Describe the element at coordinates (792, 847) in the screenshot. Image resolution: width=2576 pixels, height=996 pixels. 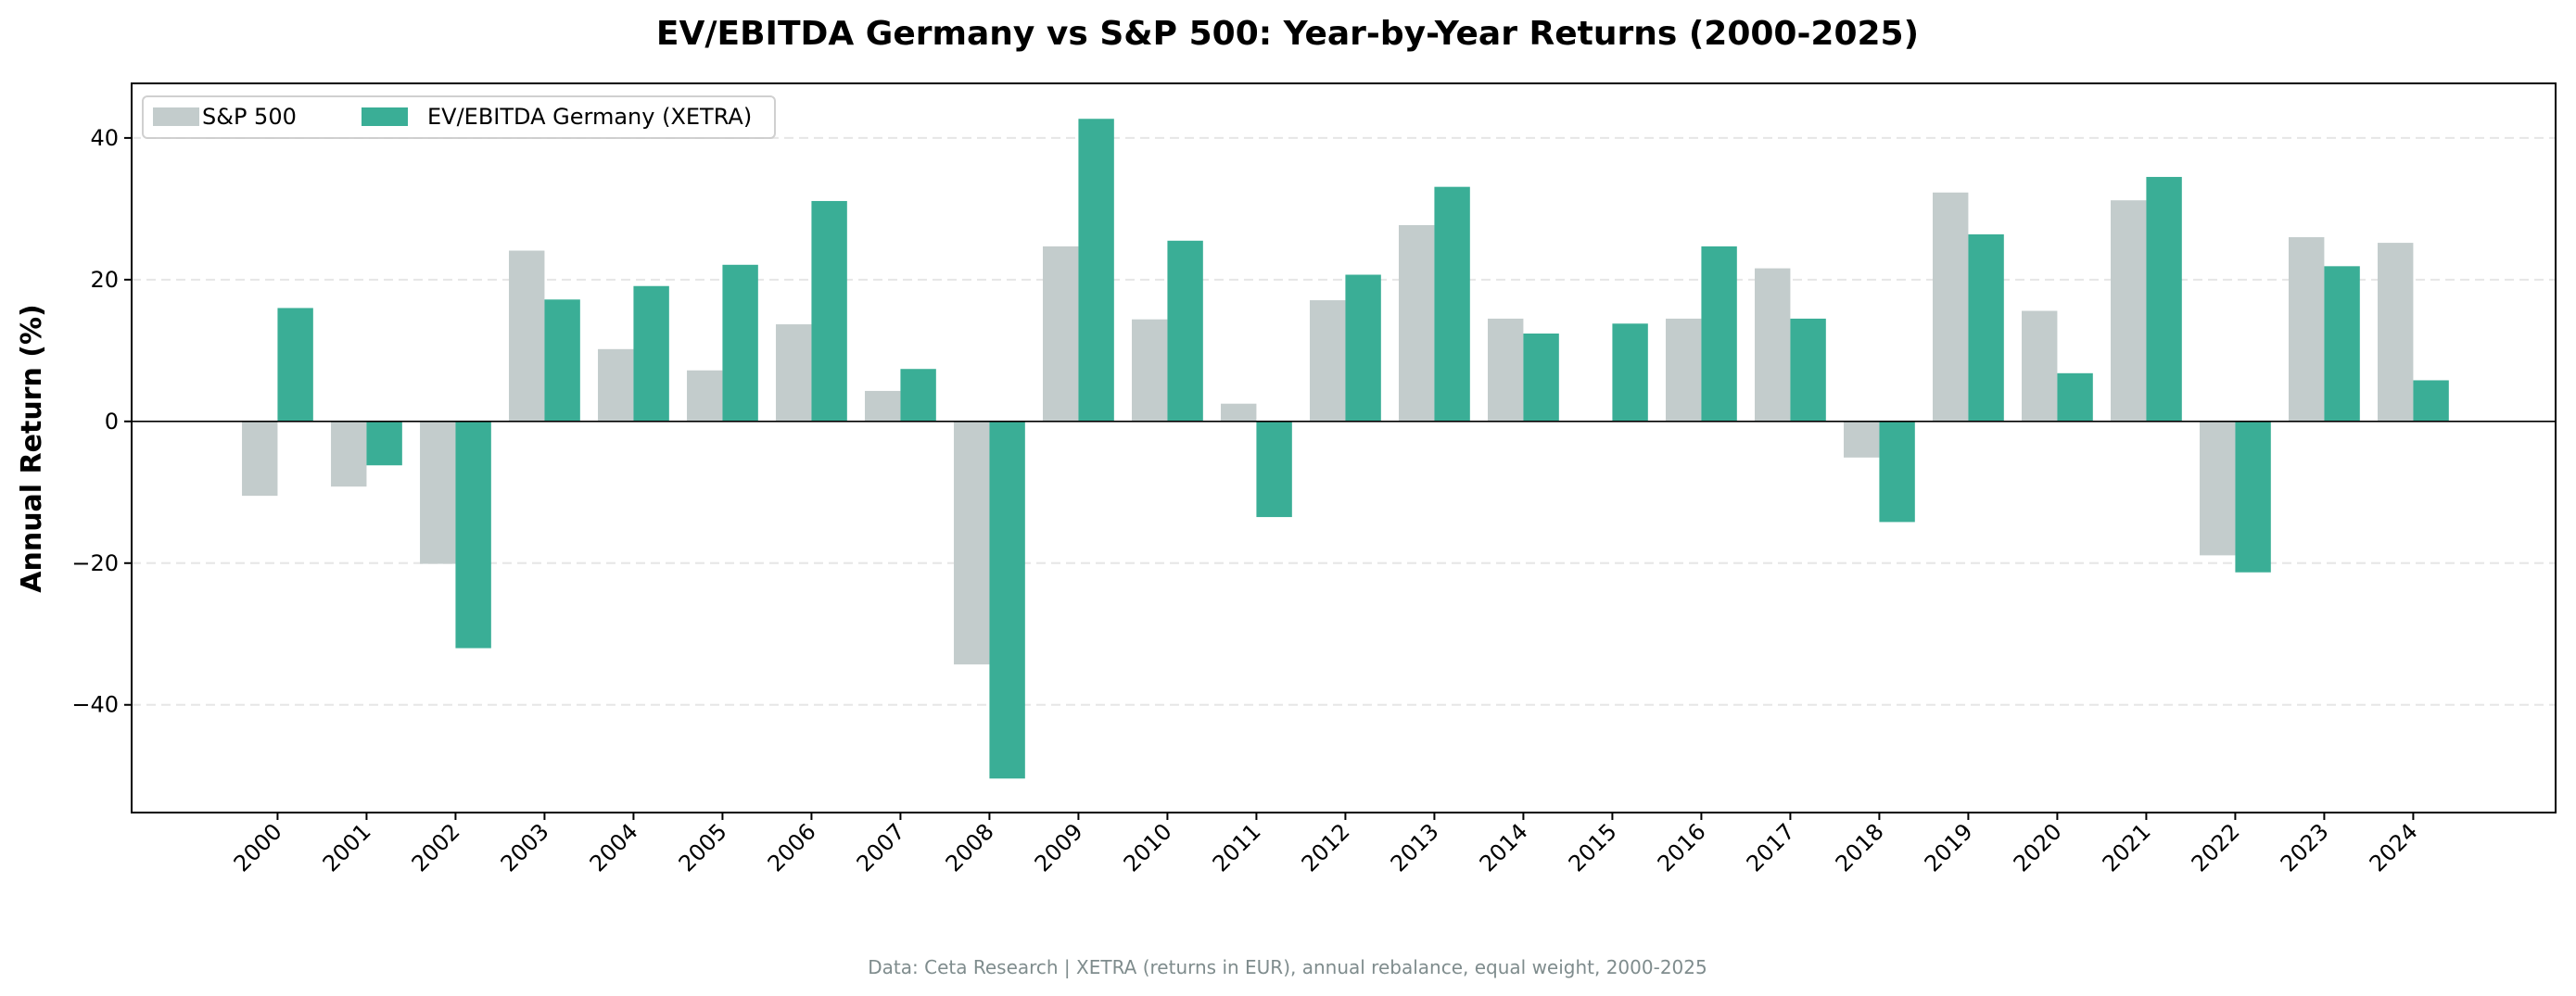
I see `x-tick-label: 2006` at that location.